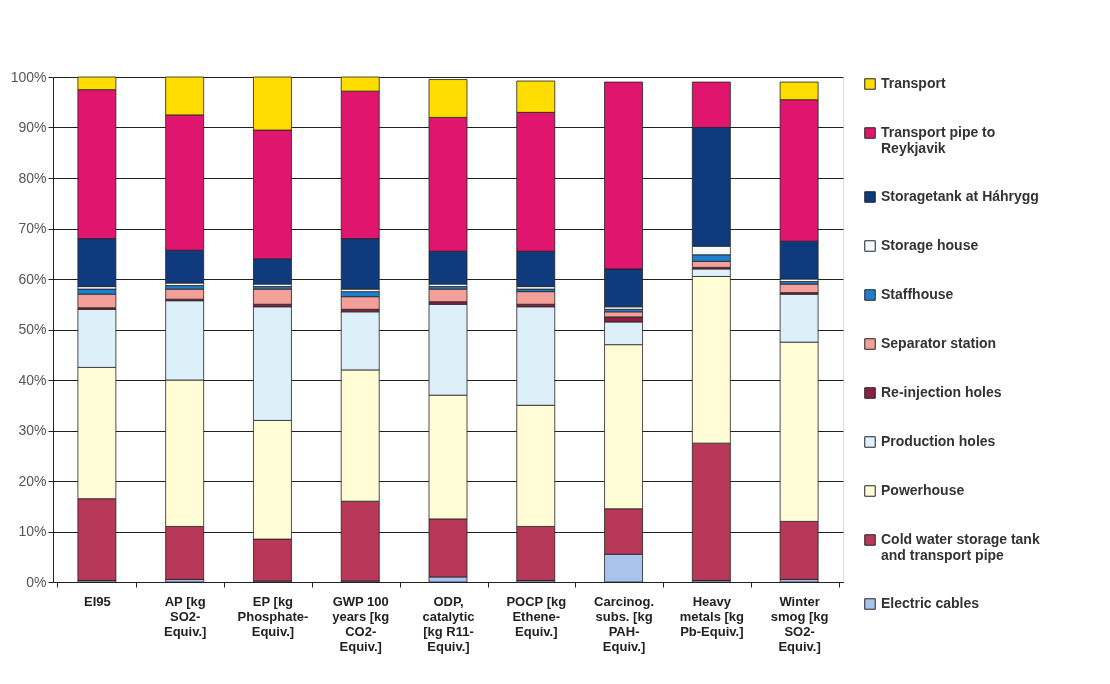 This screenshot has height=684, width=1110. What do you see at coordinates (32, 177) in the screenshot?
I see `y-tick-label: 80%` at bounding box center [32, 177].